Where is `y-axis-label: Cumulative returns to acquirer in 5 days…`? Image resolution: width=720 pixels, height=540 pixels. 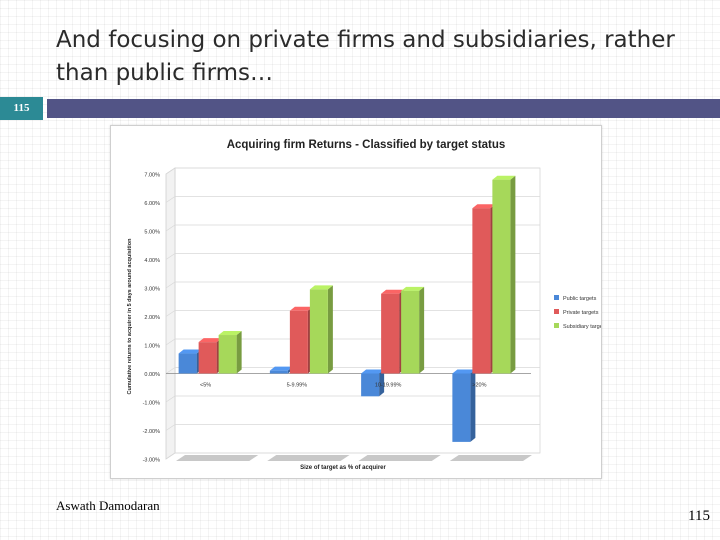
y-axis-label: Cumulative returns to acquirer in 5 days… is located at coordinates (130, 316).